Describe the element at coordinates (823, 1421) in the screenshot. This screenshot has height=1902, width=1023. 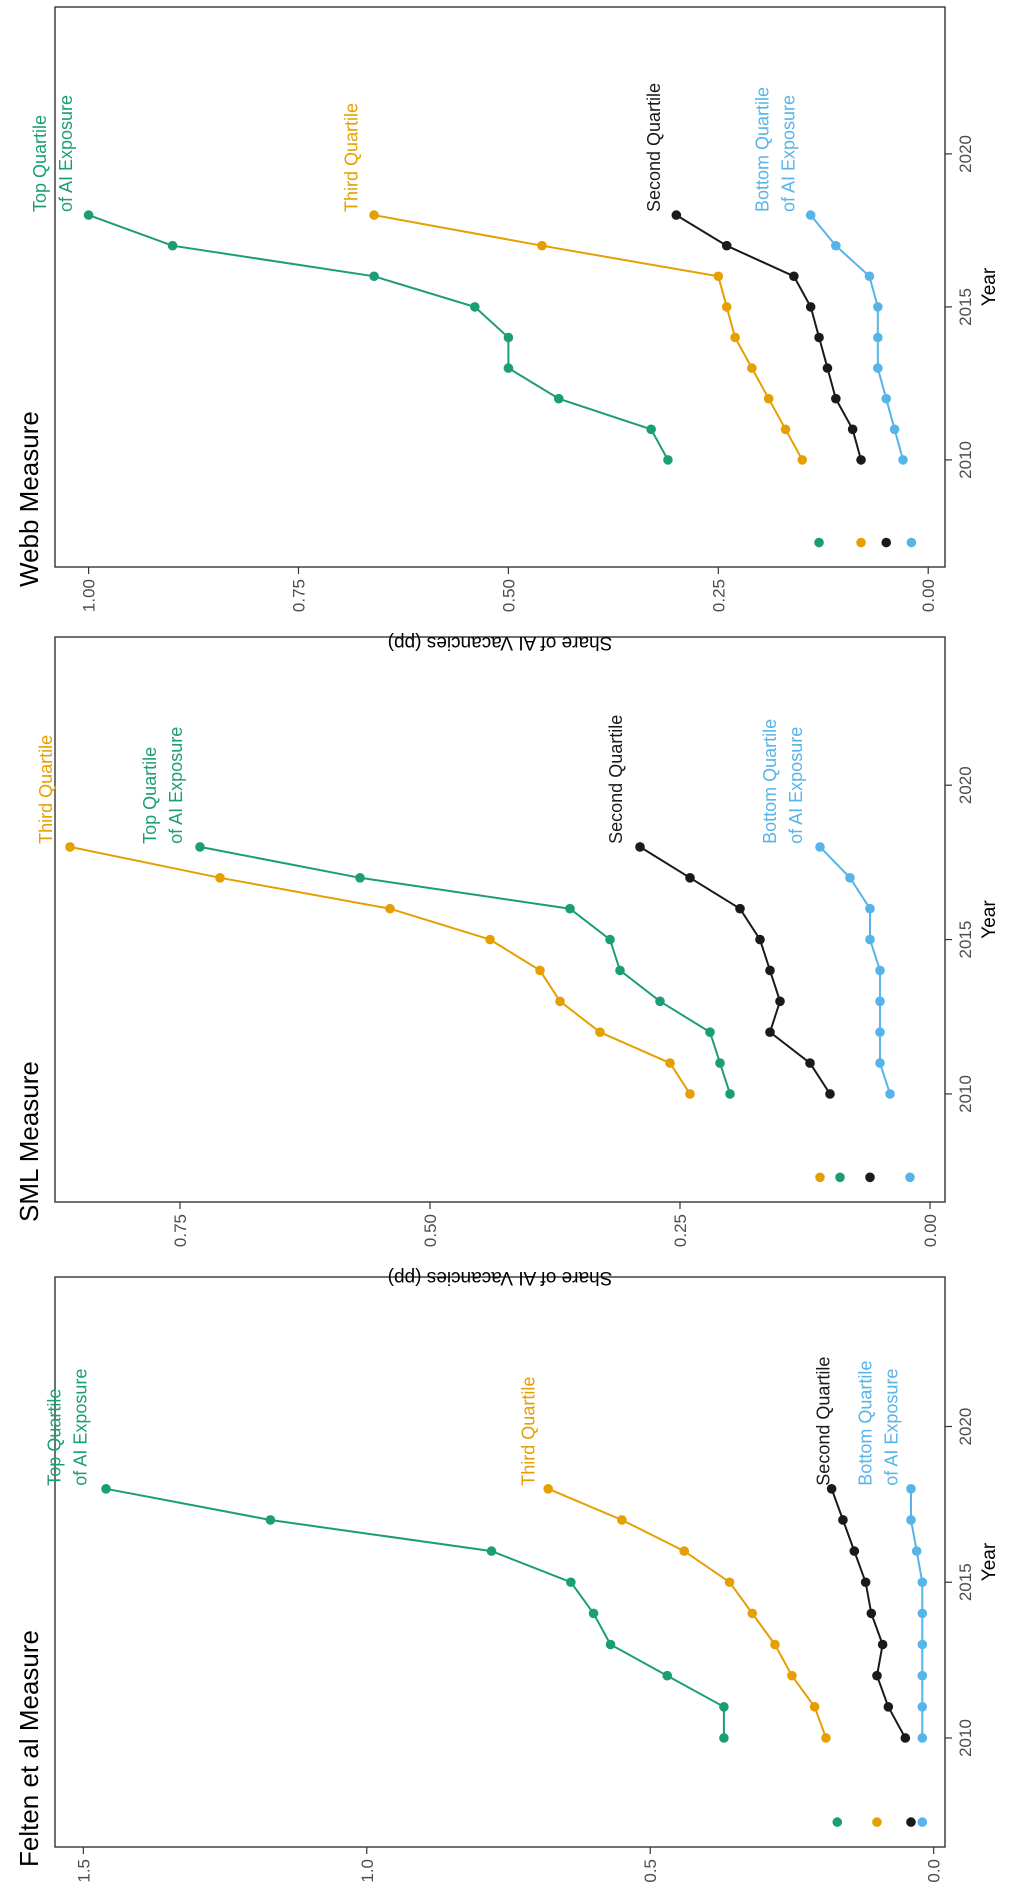
I see `series-label-second: Second Quartile` at that location.